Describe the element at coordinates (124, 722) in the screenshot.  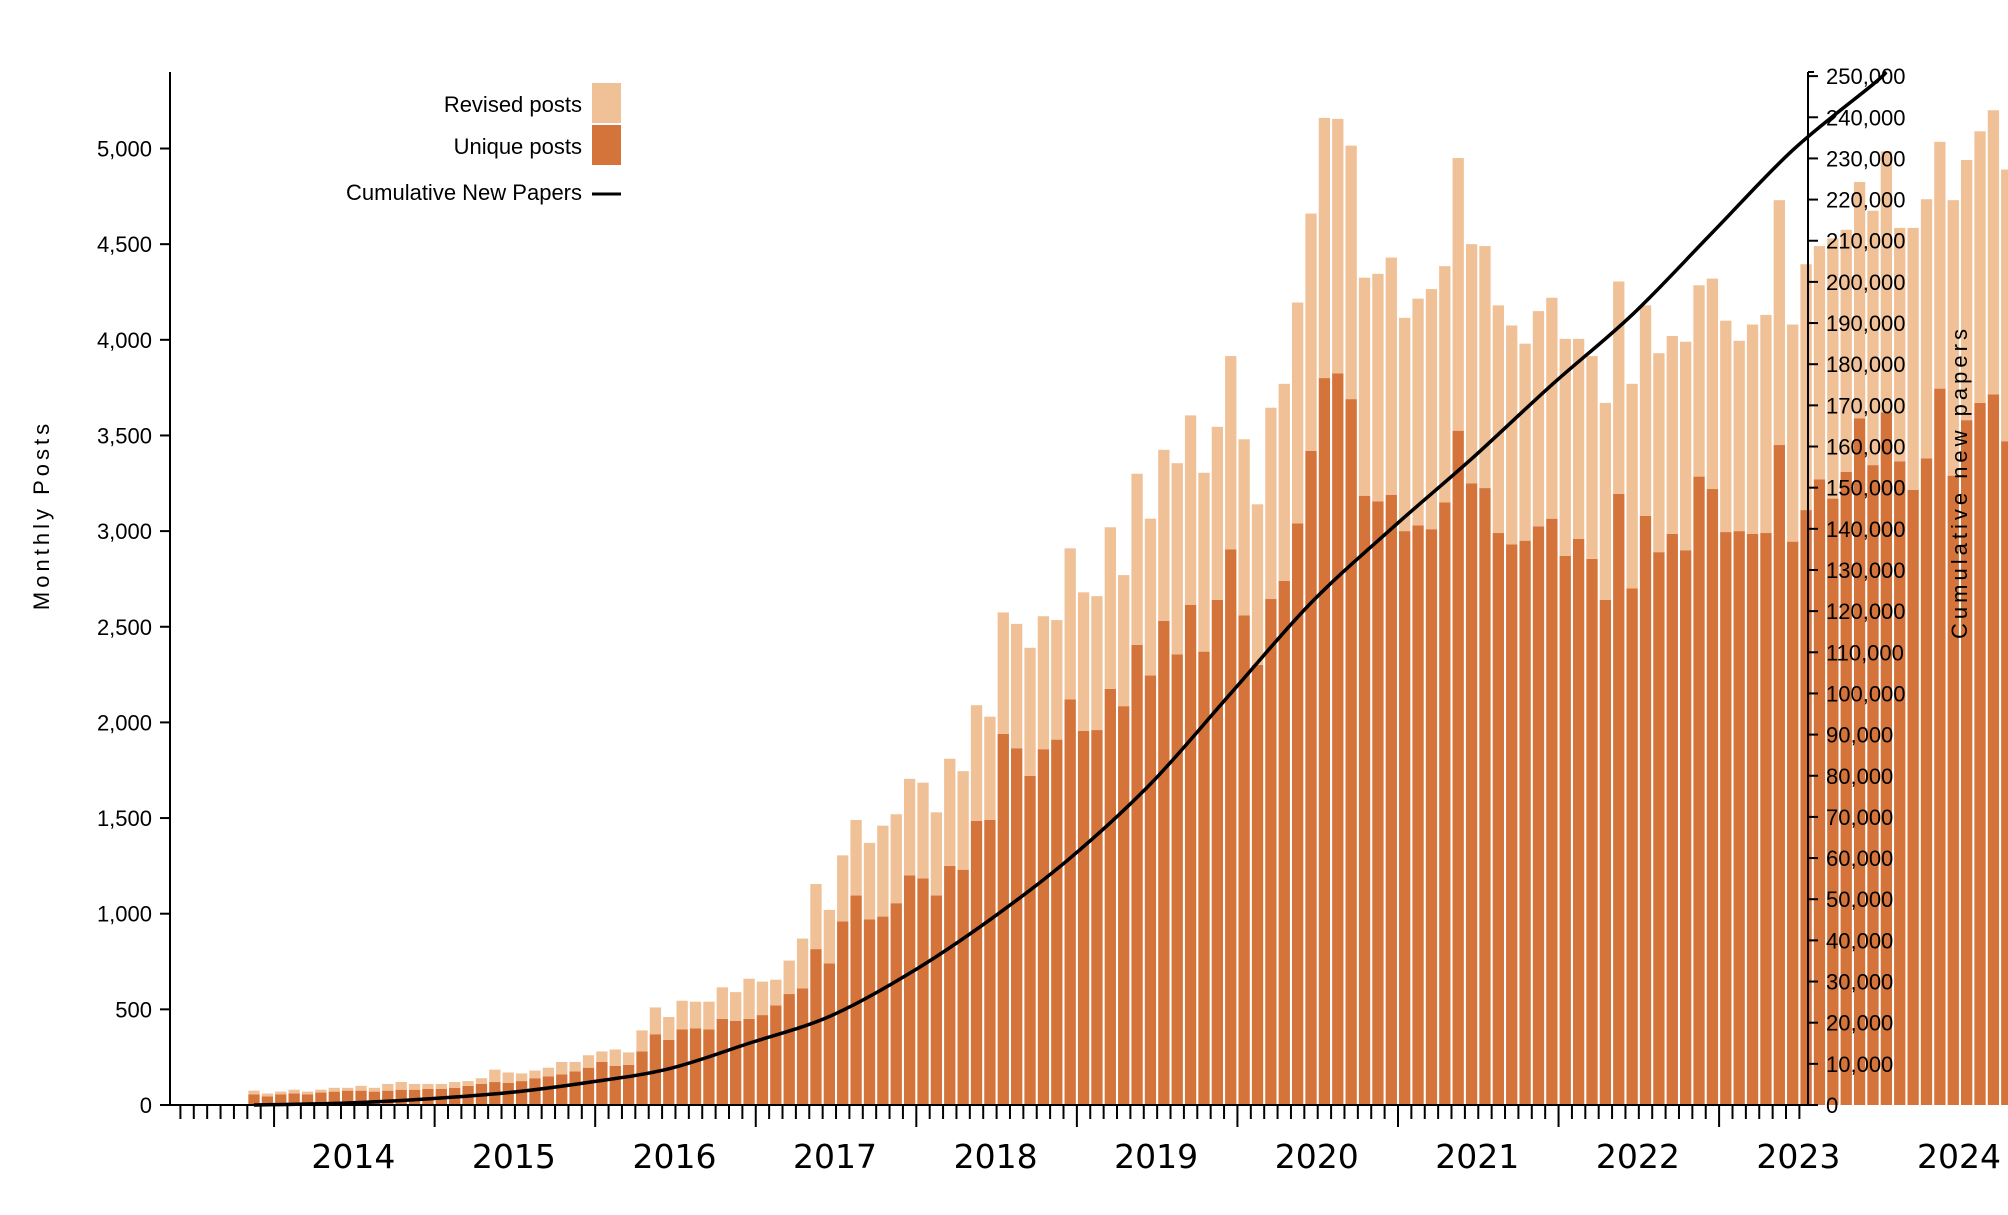
I see `y-tick-label: 2,000` at that location.